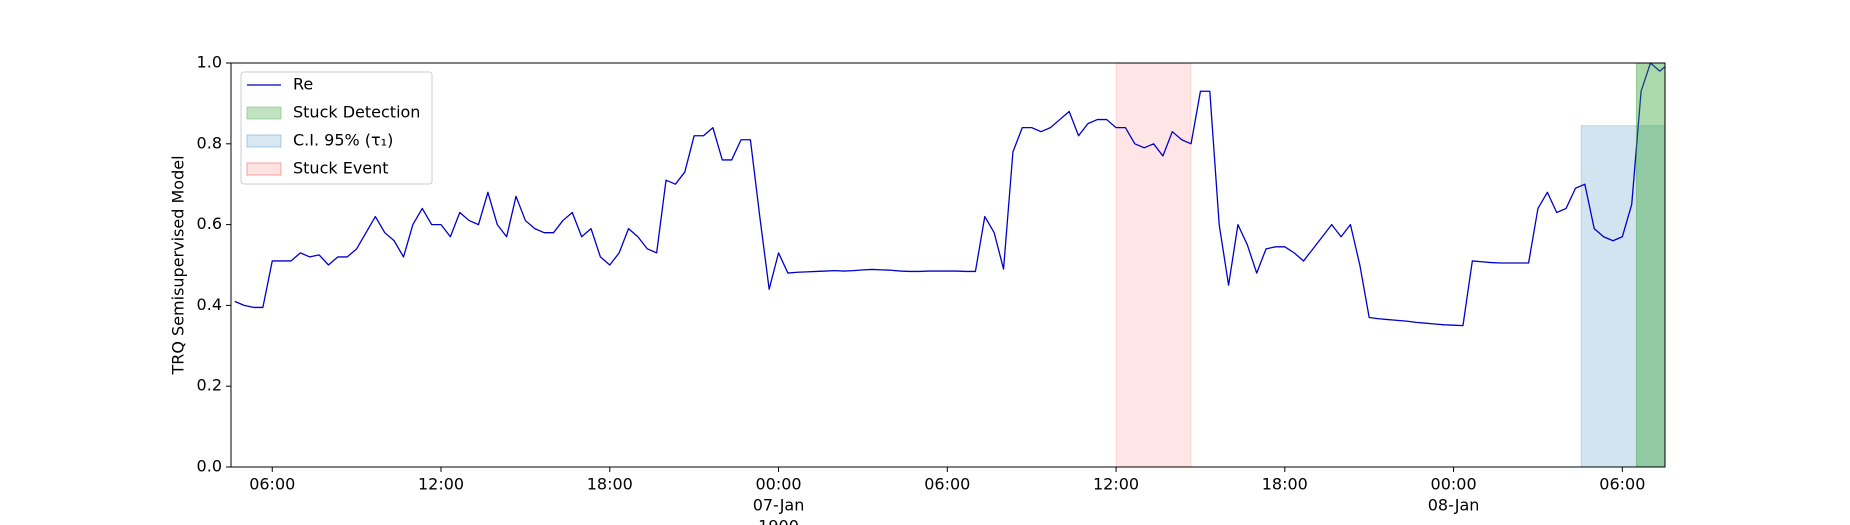 The height and width of the screenshot is (525, 1850). Describe the element at coordinates (356, 112) in the screenshot. I see `legend-label: Stuck Detection` at that location.